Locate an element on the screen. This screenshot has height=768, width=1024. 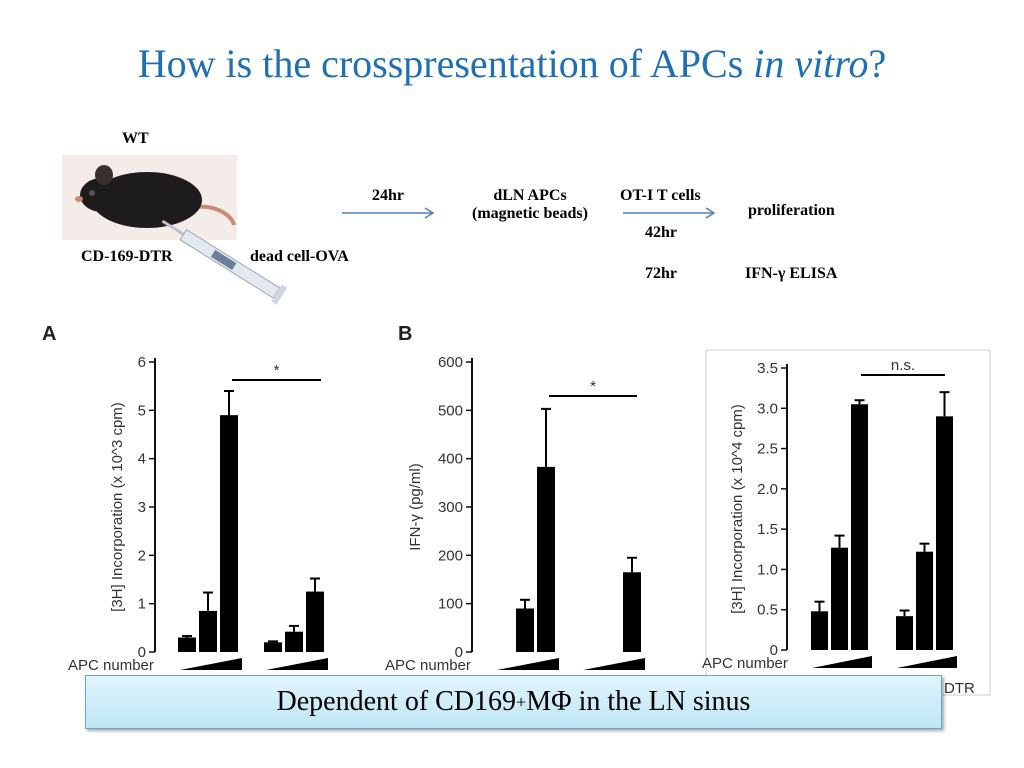
chart1-y-tick-label: 4 is located at coordinates (142, 459).